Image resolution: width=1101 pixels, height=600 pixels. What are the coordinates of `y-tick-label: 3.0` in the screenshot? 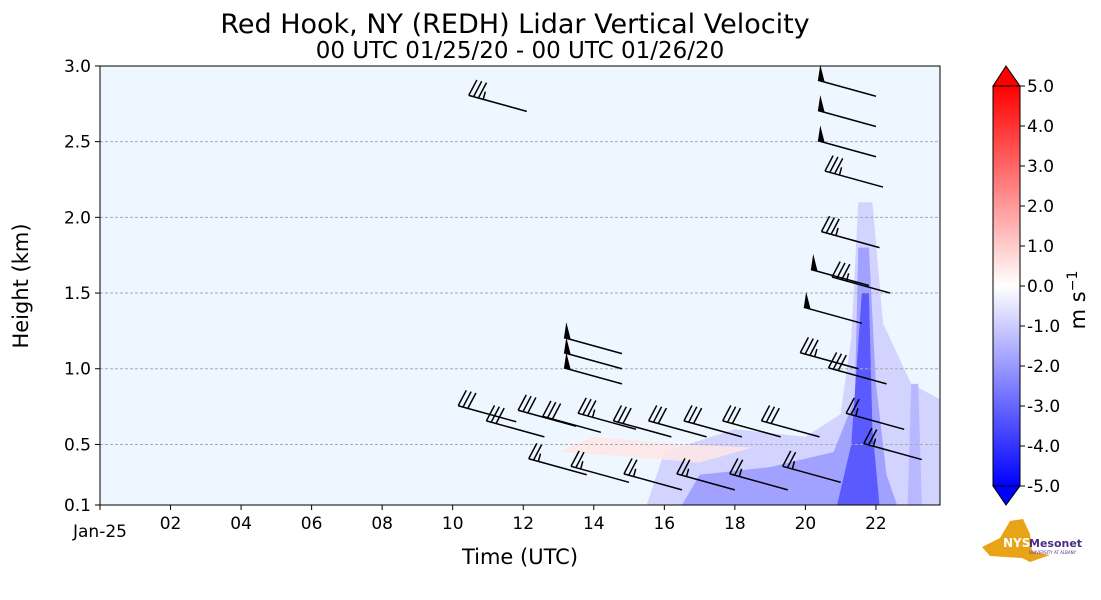 It's located at (77, 67).